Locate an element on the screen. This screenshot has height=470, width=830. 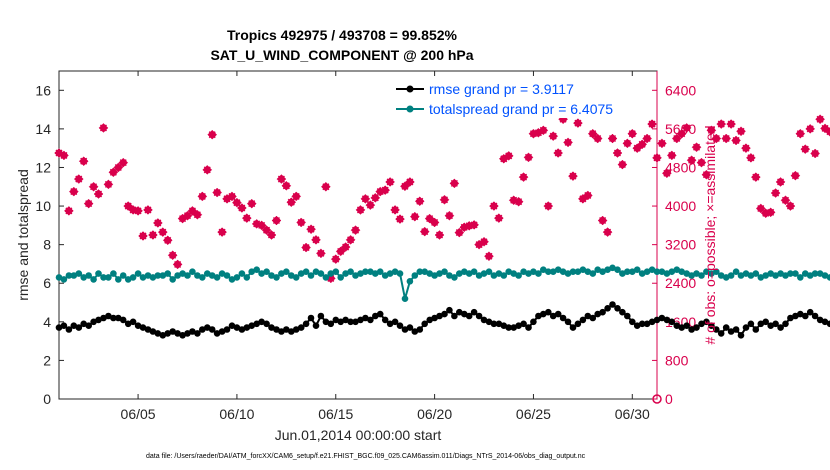
x-tick-label: 06/30 is located at coordinates (632, 414).